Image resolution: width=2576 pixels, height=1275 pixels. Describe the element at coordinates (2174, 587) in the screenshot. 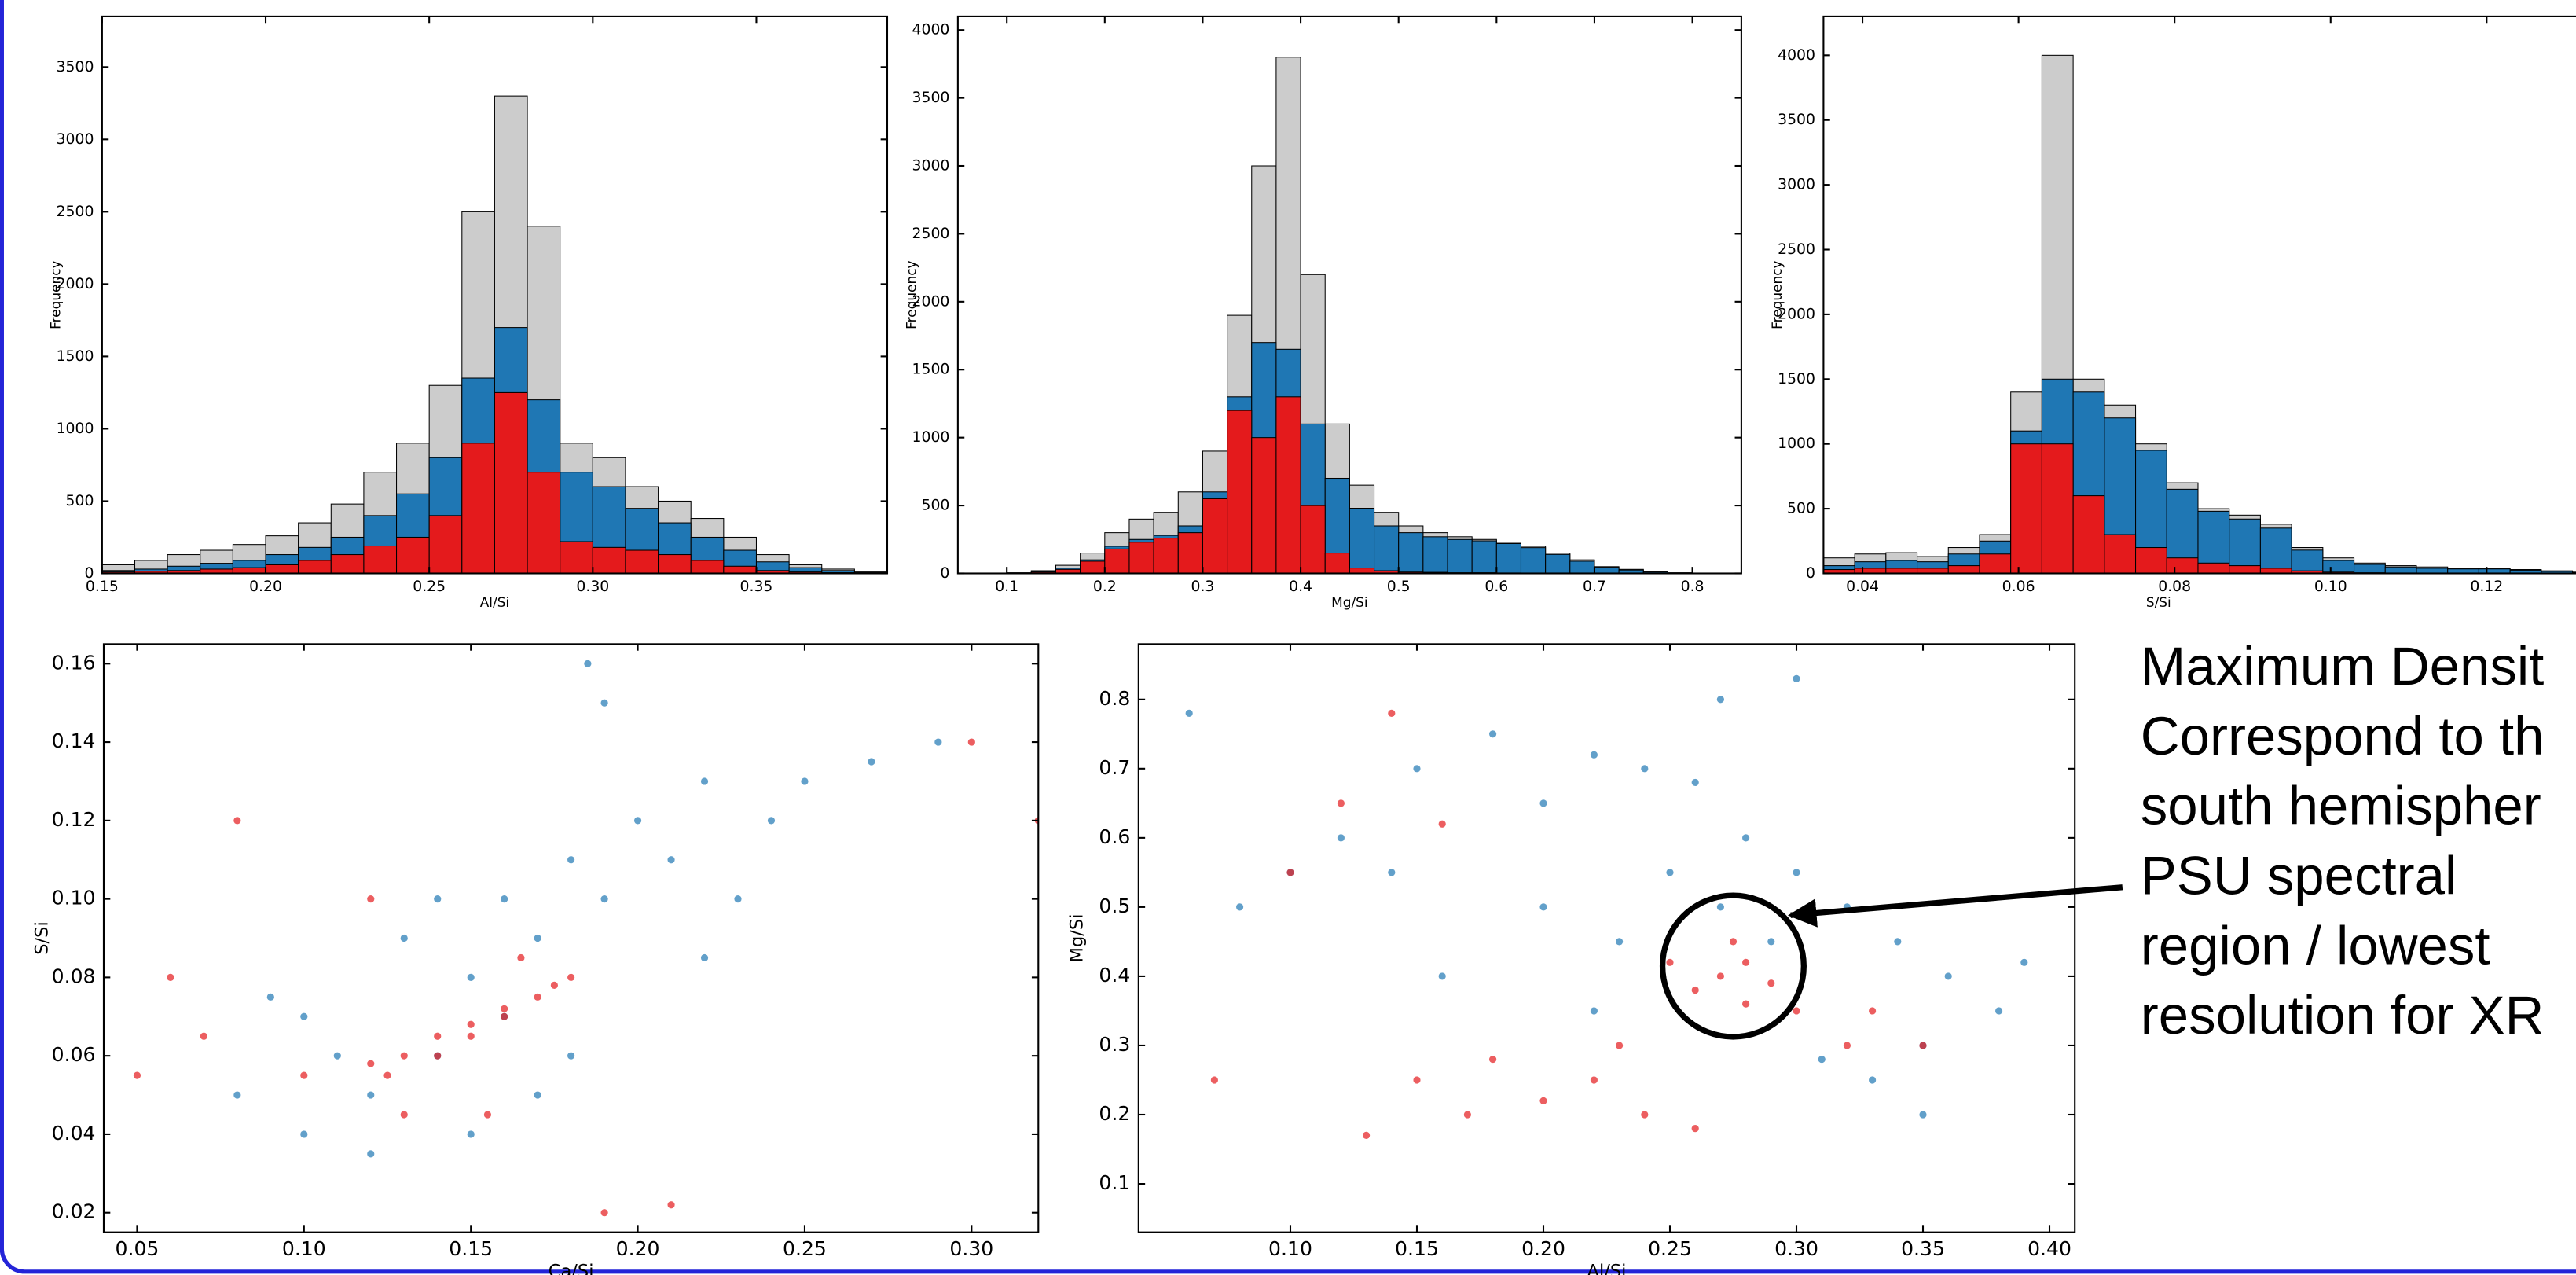

I see `x-tick-label: 0.08` at that location.